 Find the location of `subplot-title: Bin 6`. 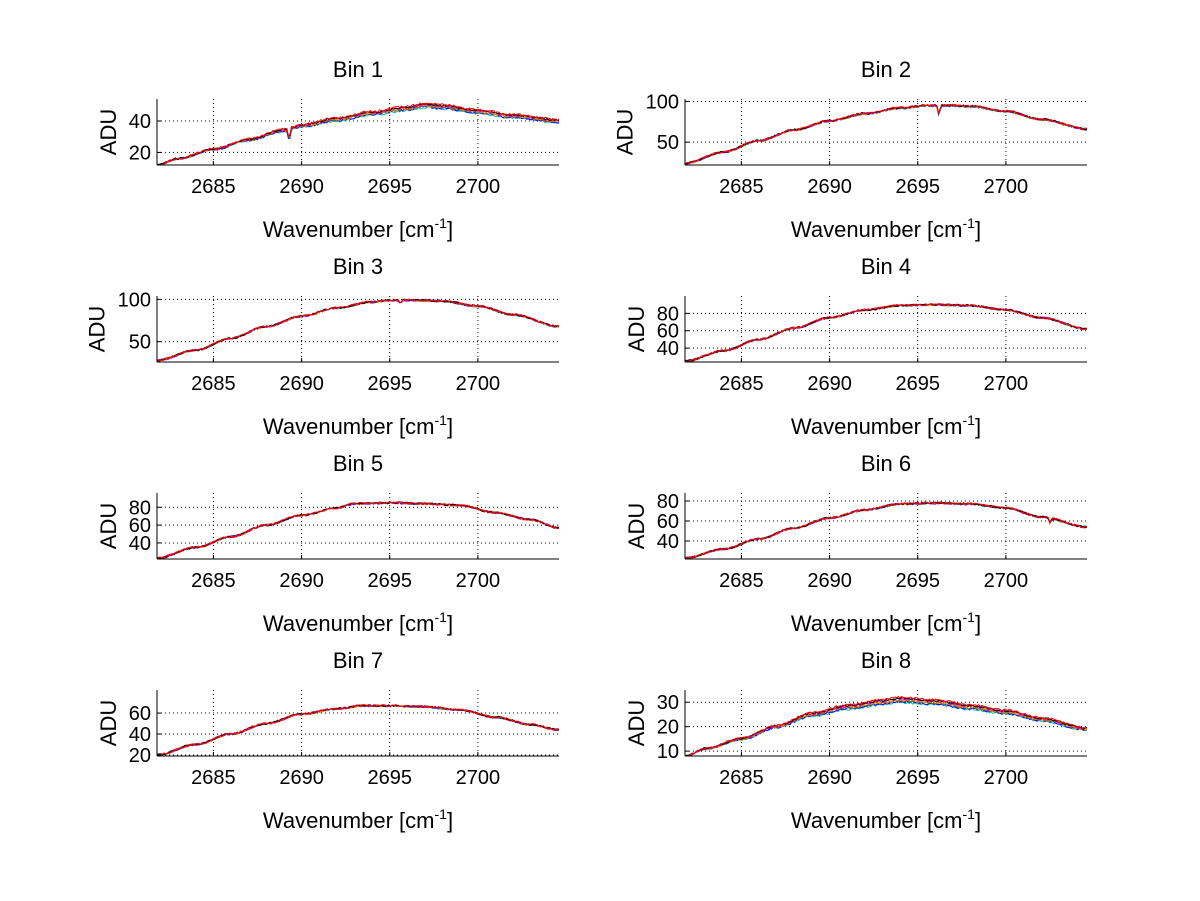

subplot-title: Bin 6 is located at coordinates (886, 463).